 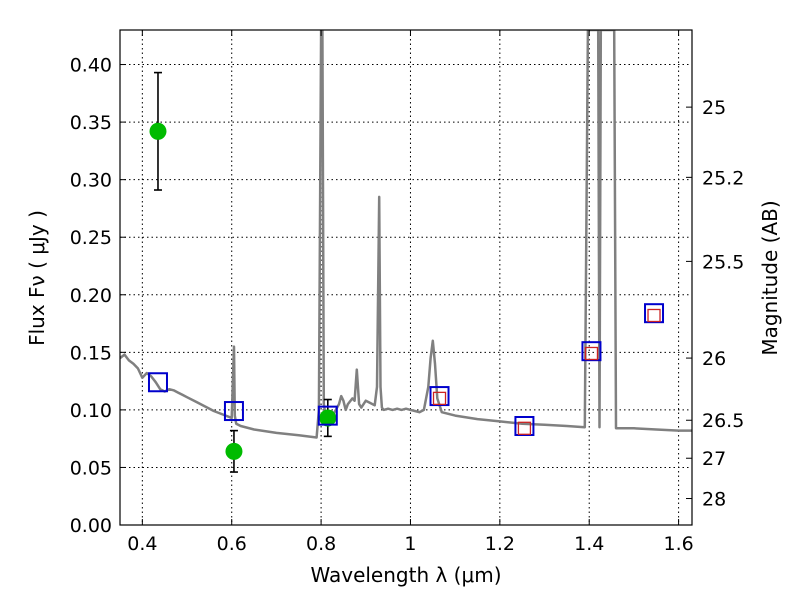 What do you see at coordinates (91, 66) in the screenshot?
I see `y-tick-label: 0.40` at bounding box center [91, 66].